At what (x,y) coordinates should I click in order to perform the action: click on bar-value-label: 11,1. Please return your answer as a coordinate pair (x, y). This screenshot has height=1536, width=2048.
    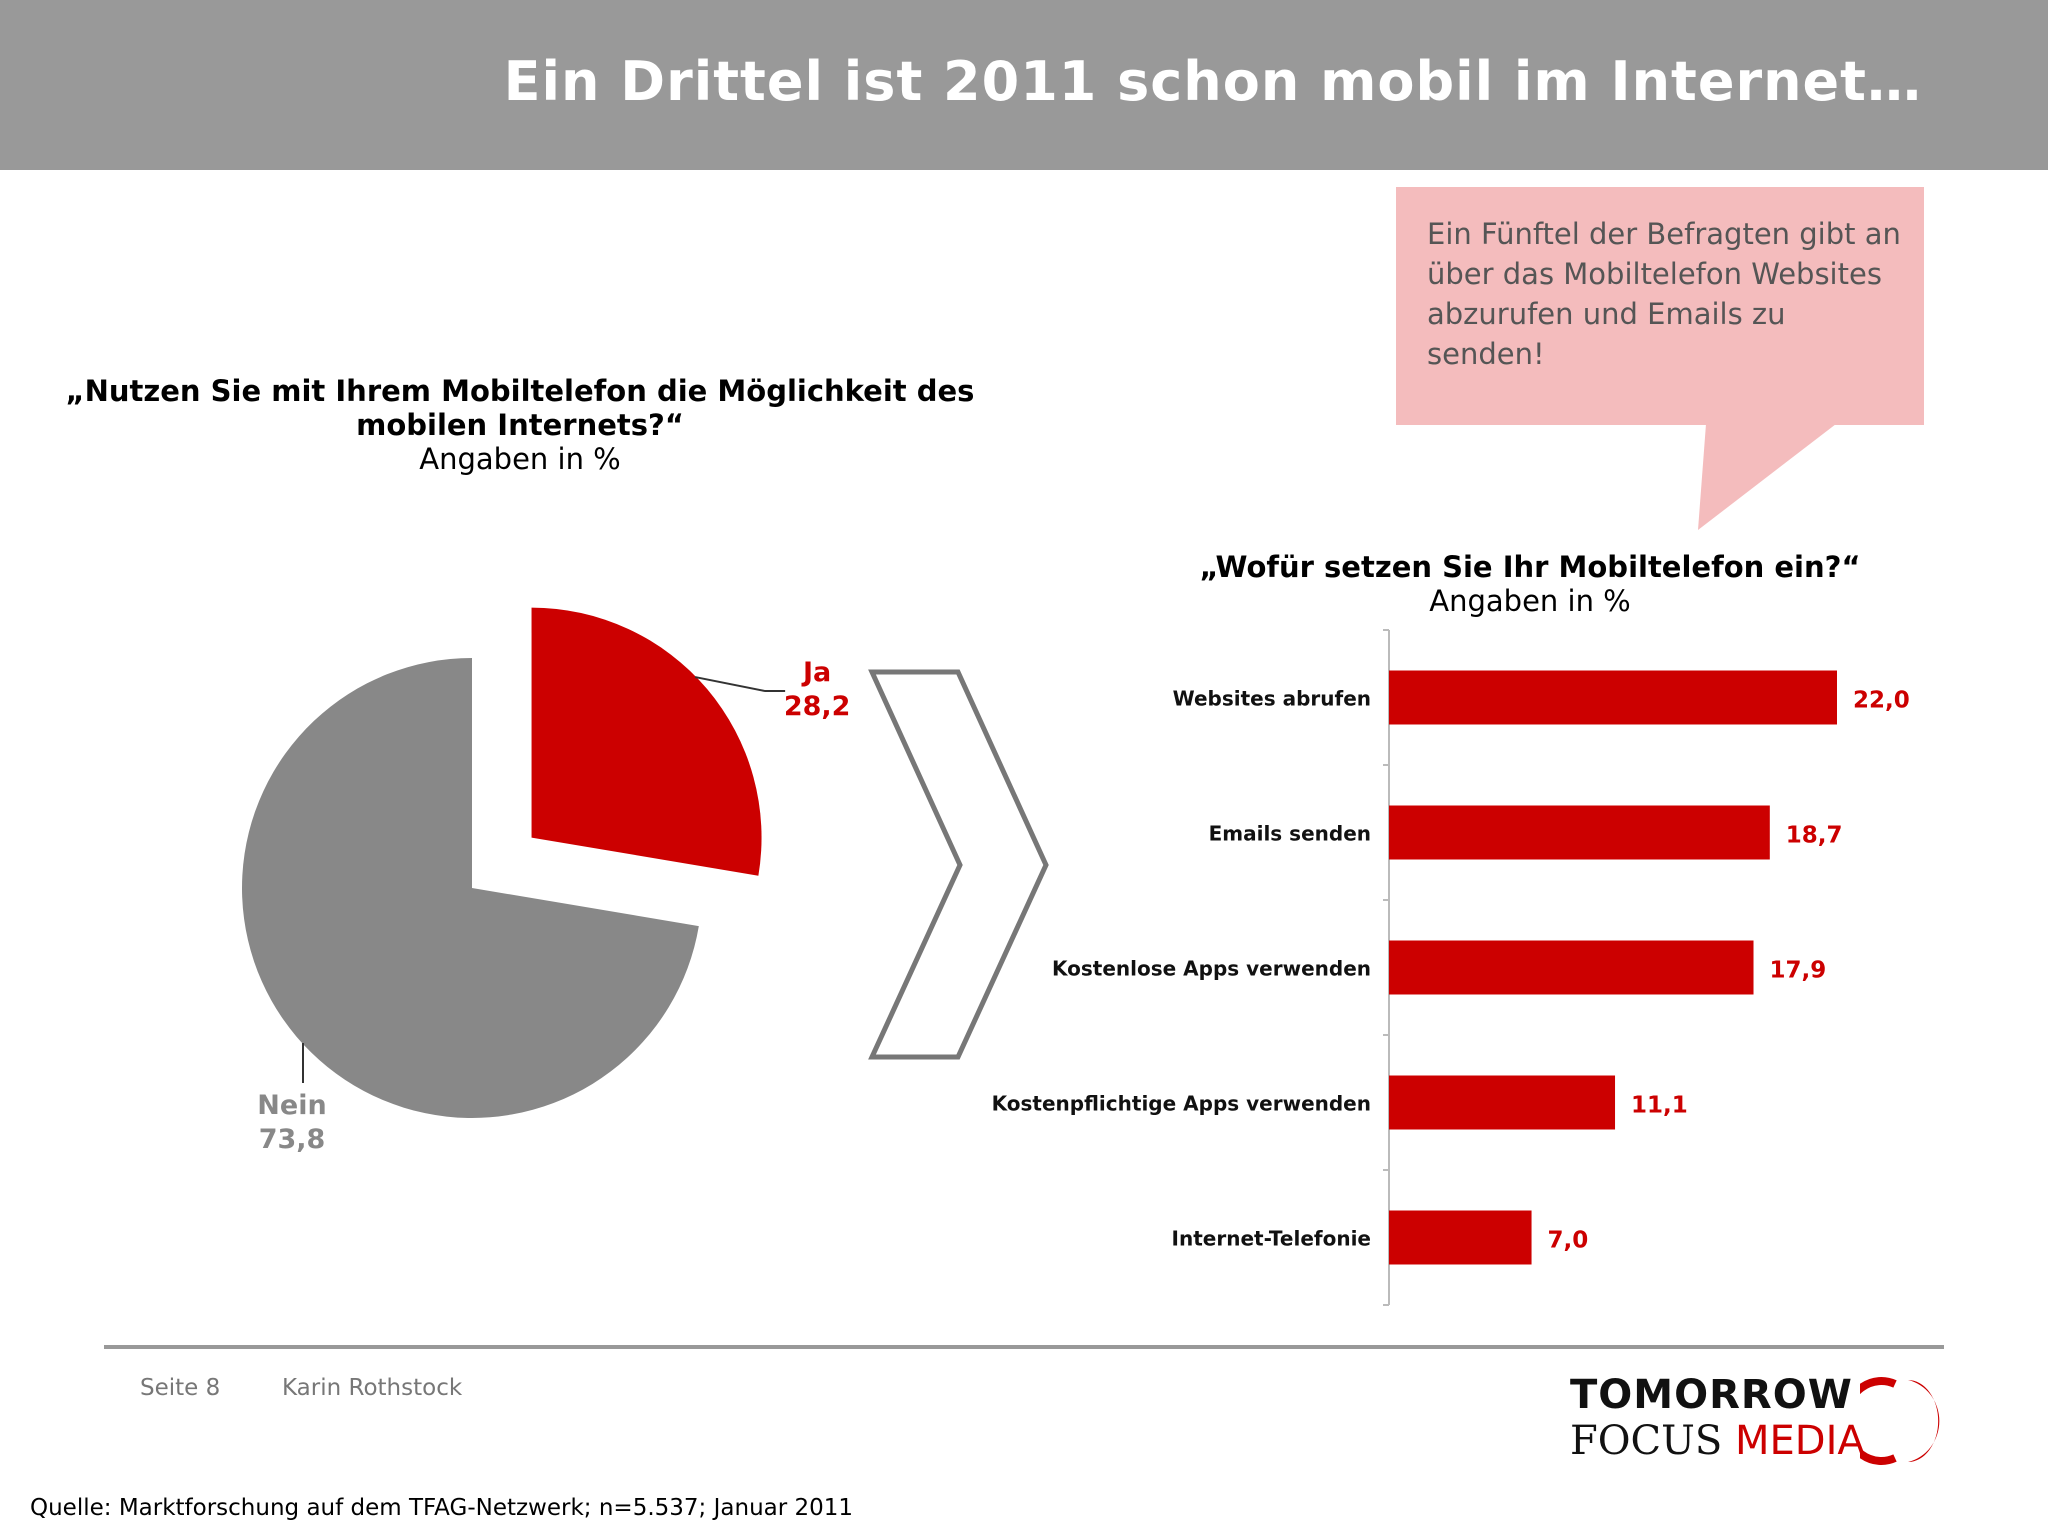
    Looking at the image, I should click on (1659, 1106).